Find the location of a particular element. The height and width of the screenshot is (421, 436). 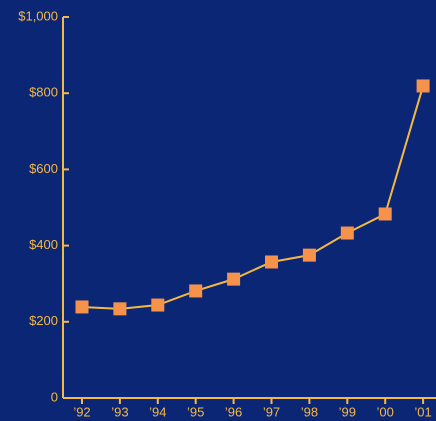

y-tick-label: $200 is located at coordinates (43, 320).